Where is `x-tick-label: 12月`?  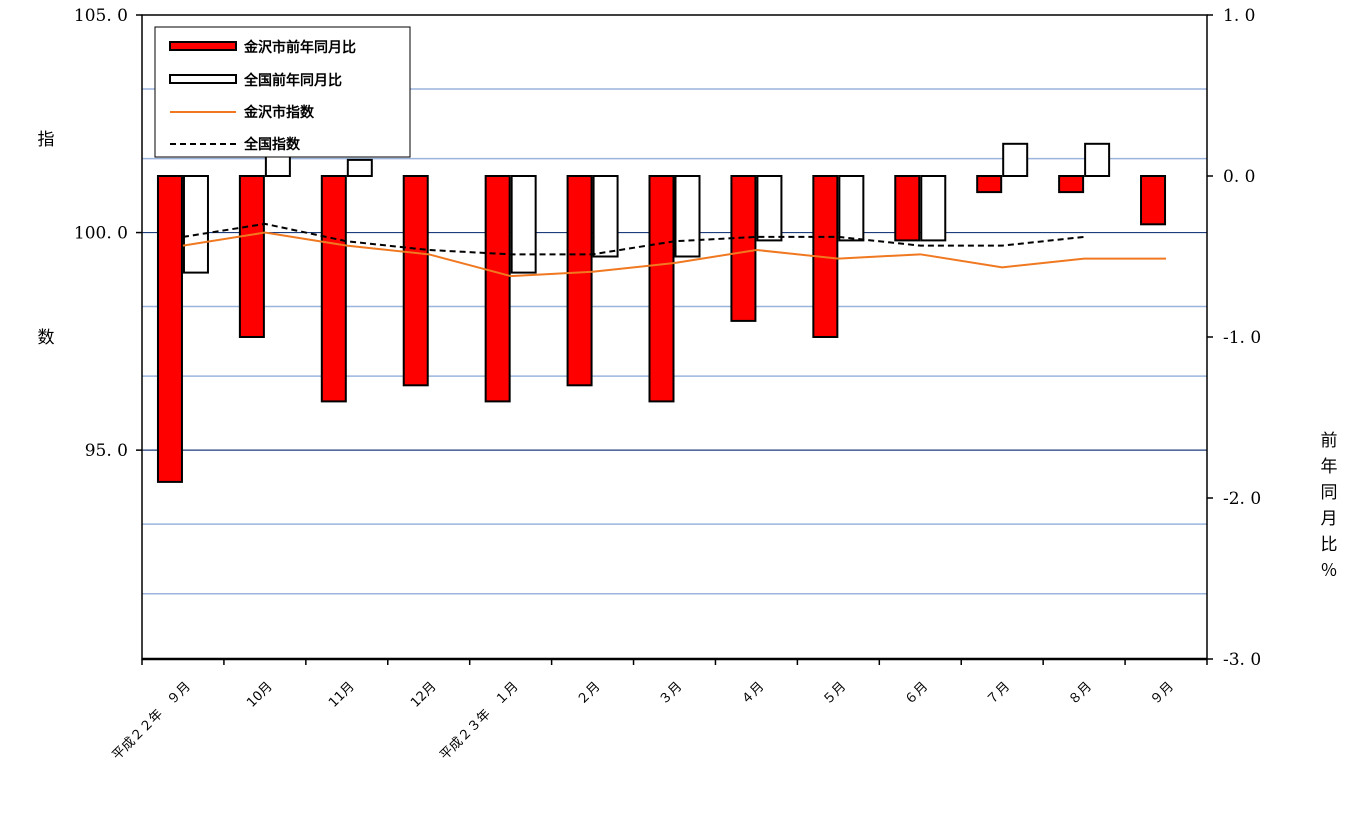
x-tick-label: 12月 is located at coordinates (423, 694).